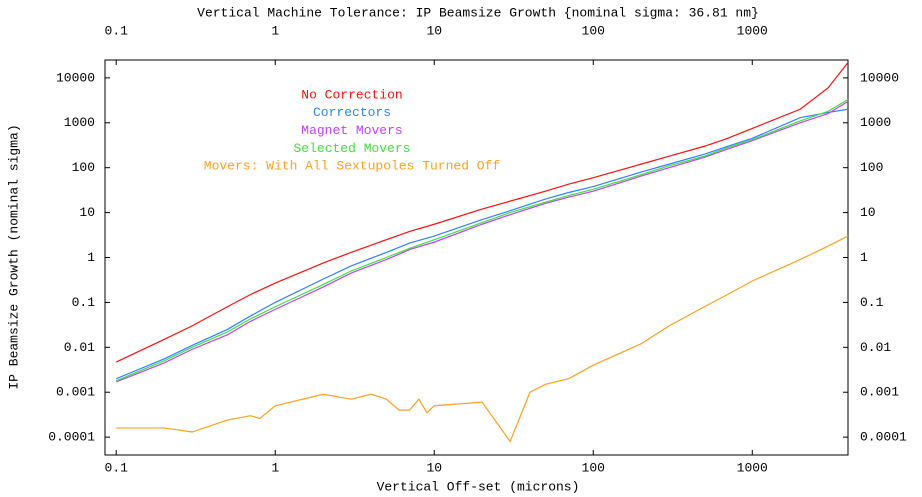  Describe the element at coordinates (883, 437) in the screenshot. I see `y-right-tick-label: 0.0001` at that location.